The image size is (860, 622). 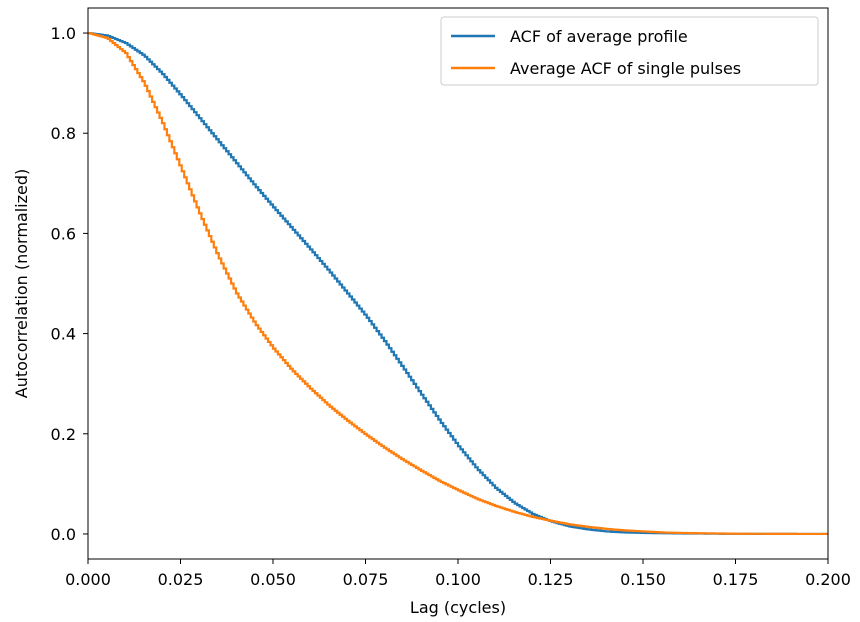 I want to click on x-tick-label: 0.050, so click(x=273, y=579).